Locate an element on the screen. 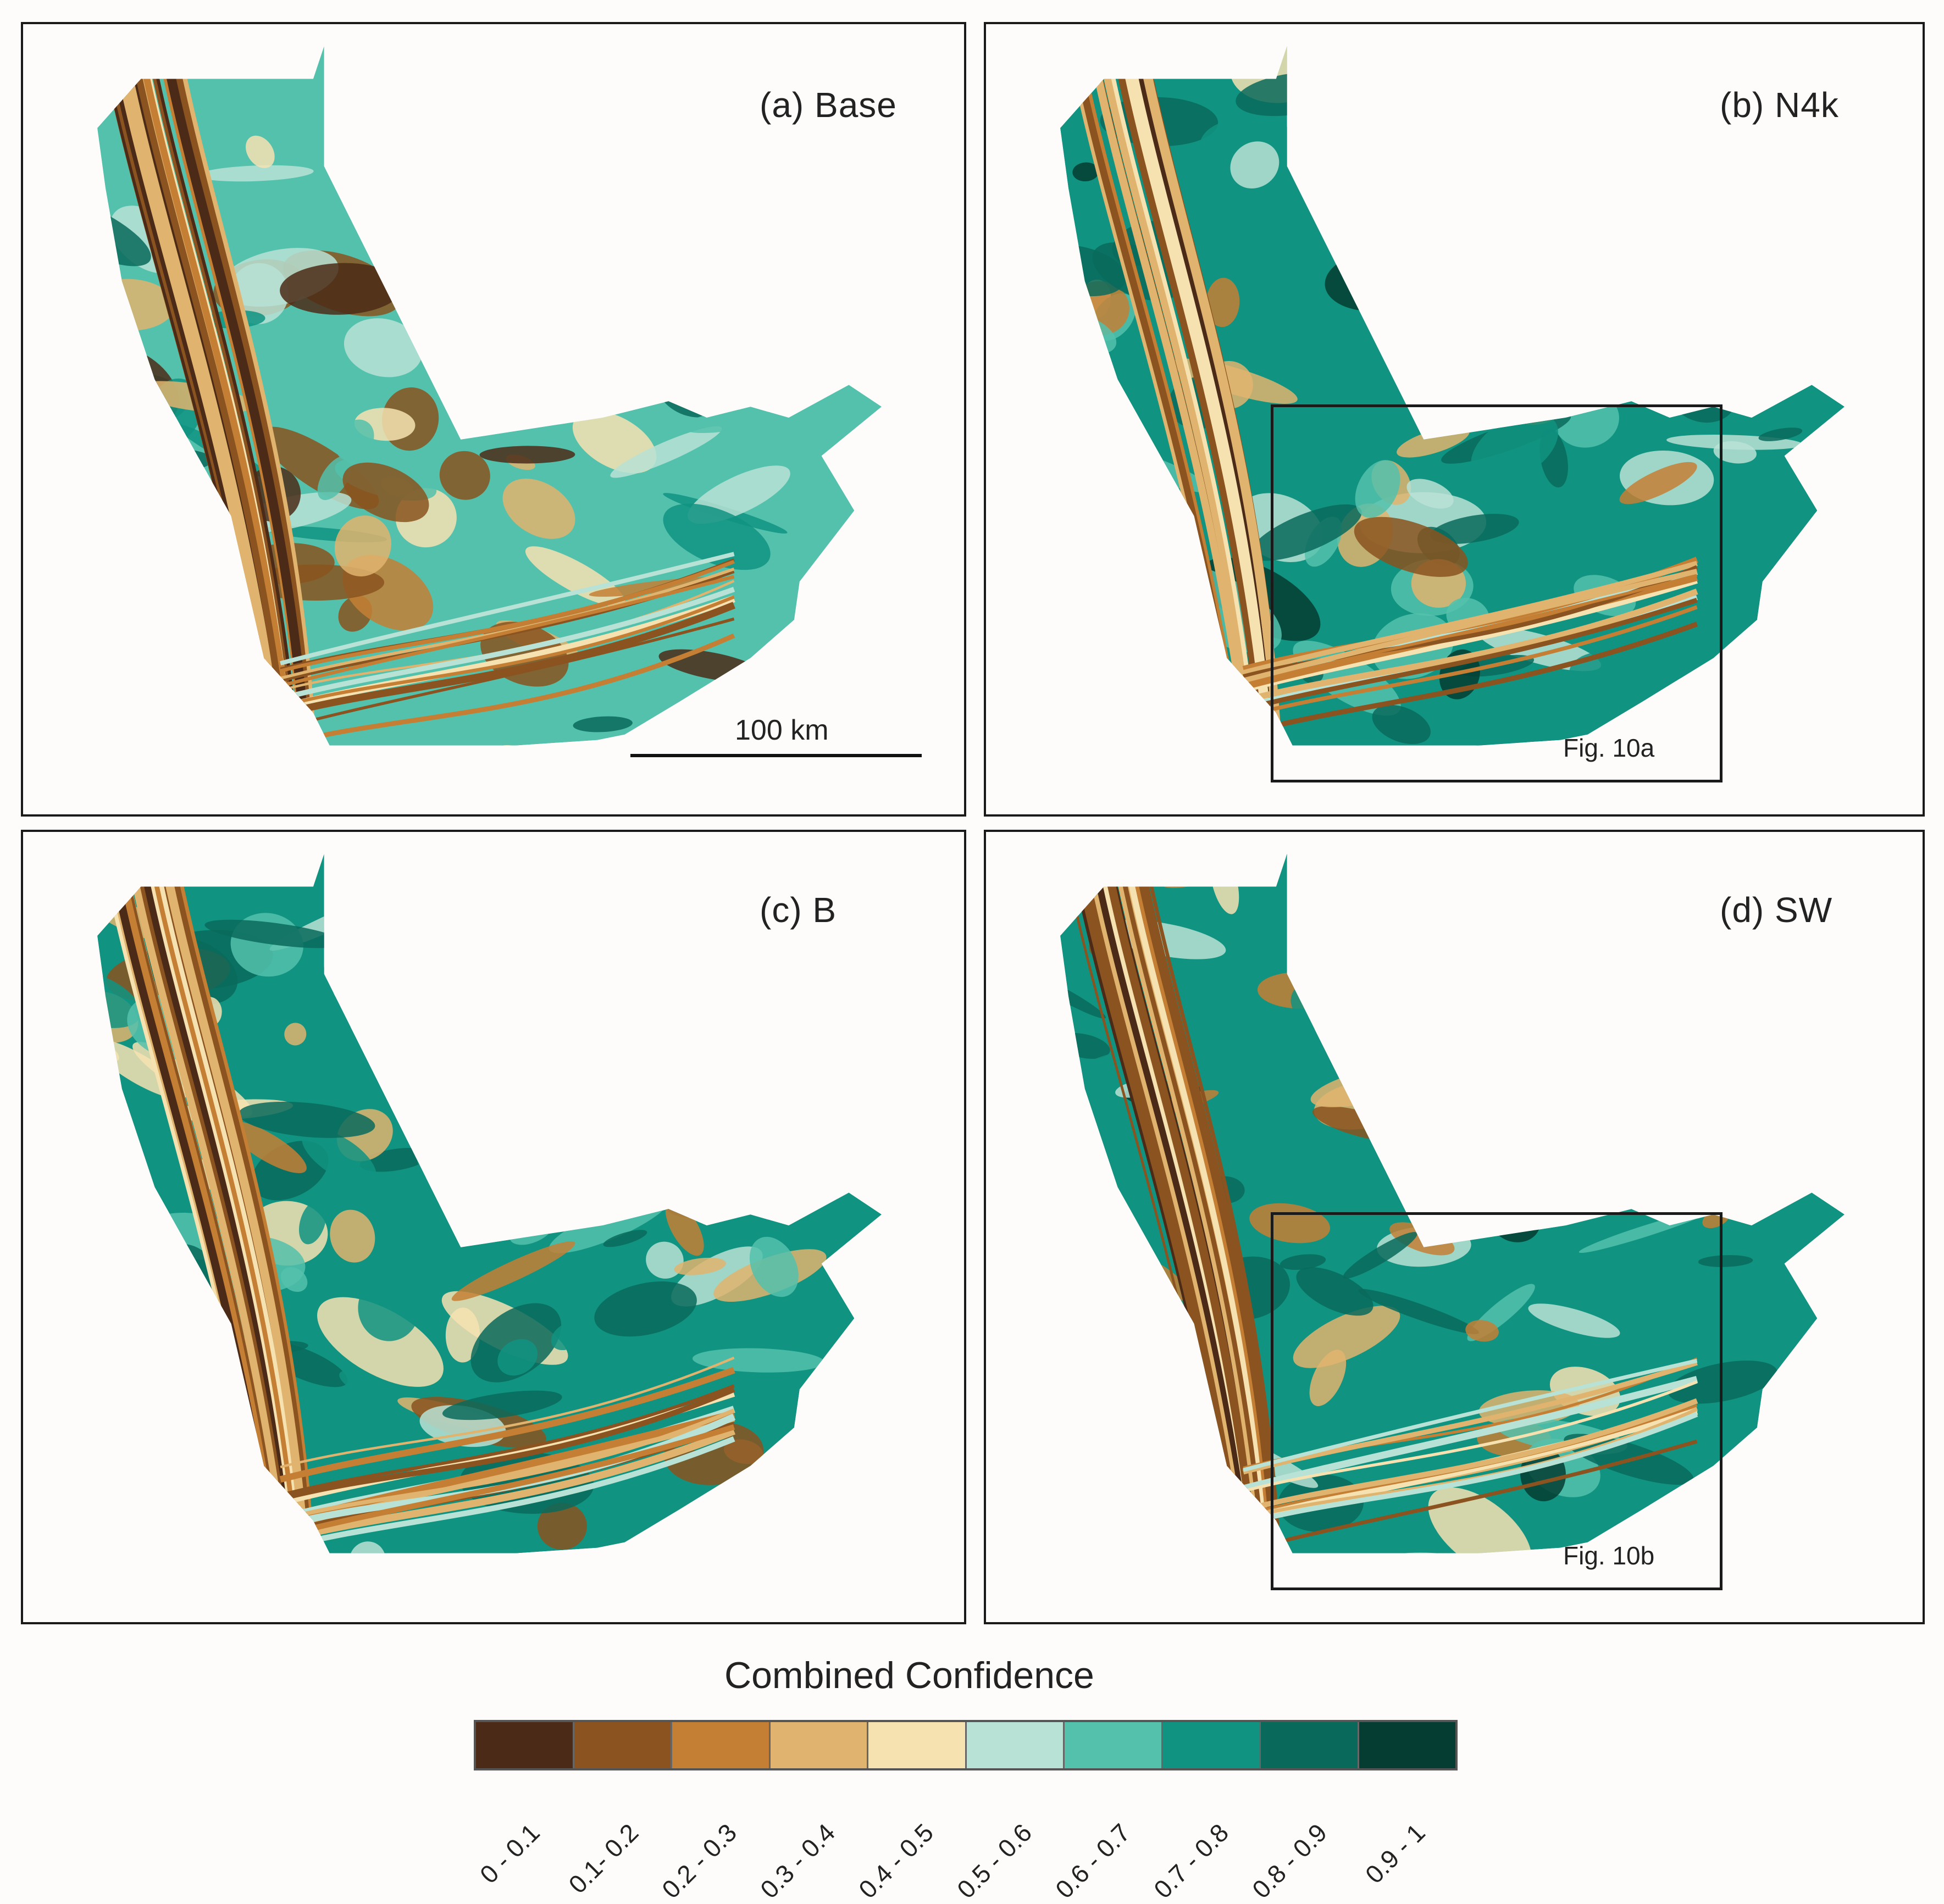 Image resolution: width=1944 pixels, height=1904 pixels. legend-tick-label: 0.3 - 0.4 is located at coordinates (797, 1861).